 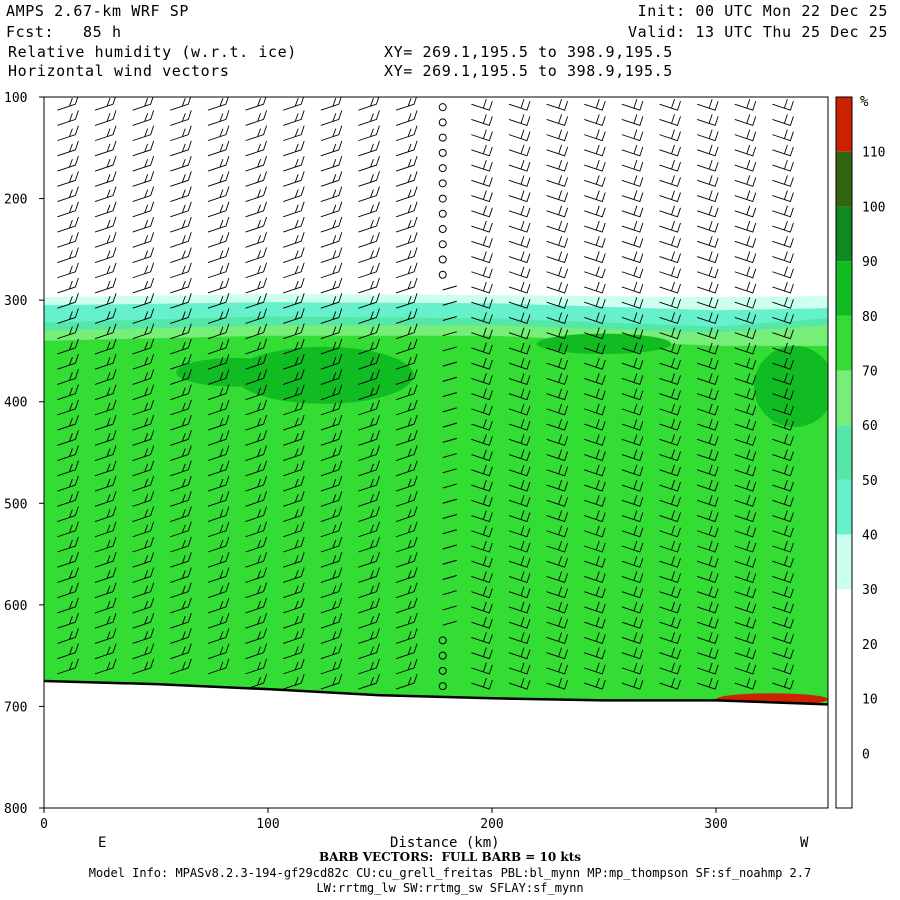 What do you see at coordinates (870, 481) in the screenshot?
I see `colorbar-label: 50` at bounding box center [870, 481].